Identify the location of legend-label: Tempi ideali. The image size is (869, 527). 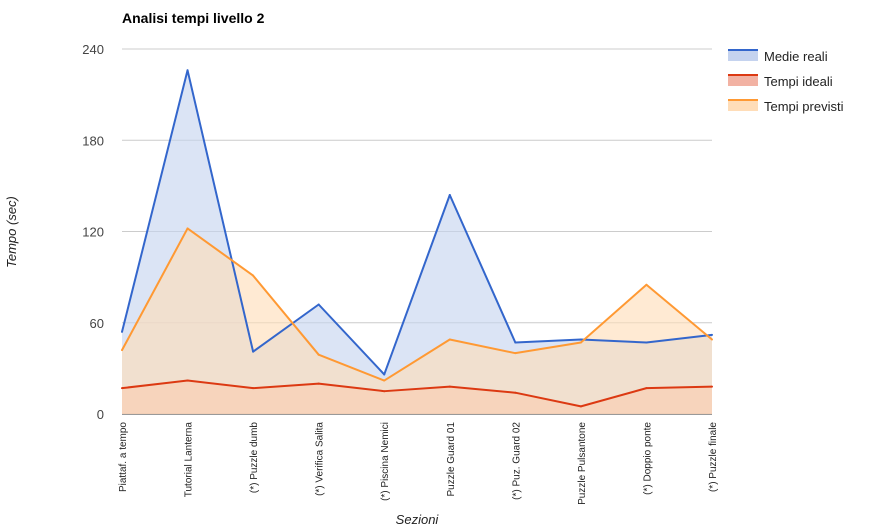
(798, 81).